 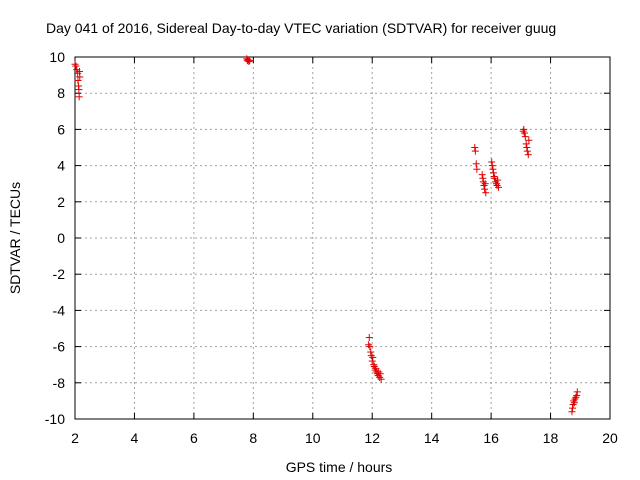 What do you see at coordinates (59, 347) in the screenshot?
I see `y-tick-label: -6` at bounding box center [59, 347].